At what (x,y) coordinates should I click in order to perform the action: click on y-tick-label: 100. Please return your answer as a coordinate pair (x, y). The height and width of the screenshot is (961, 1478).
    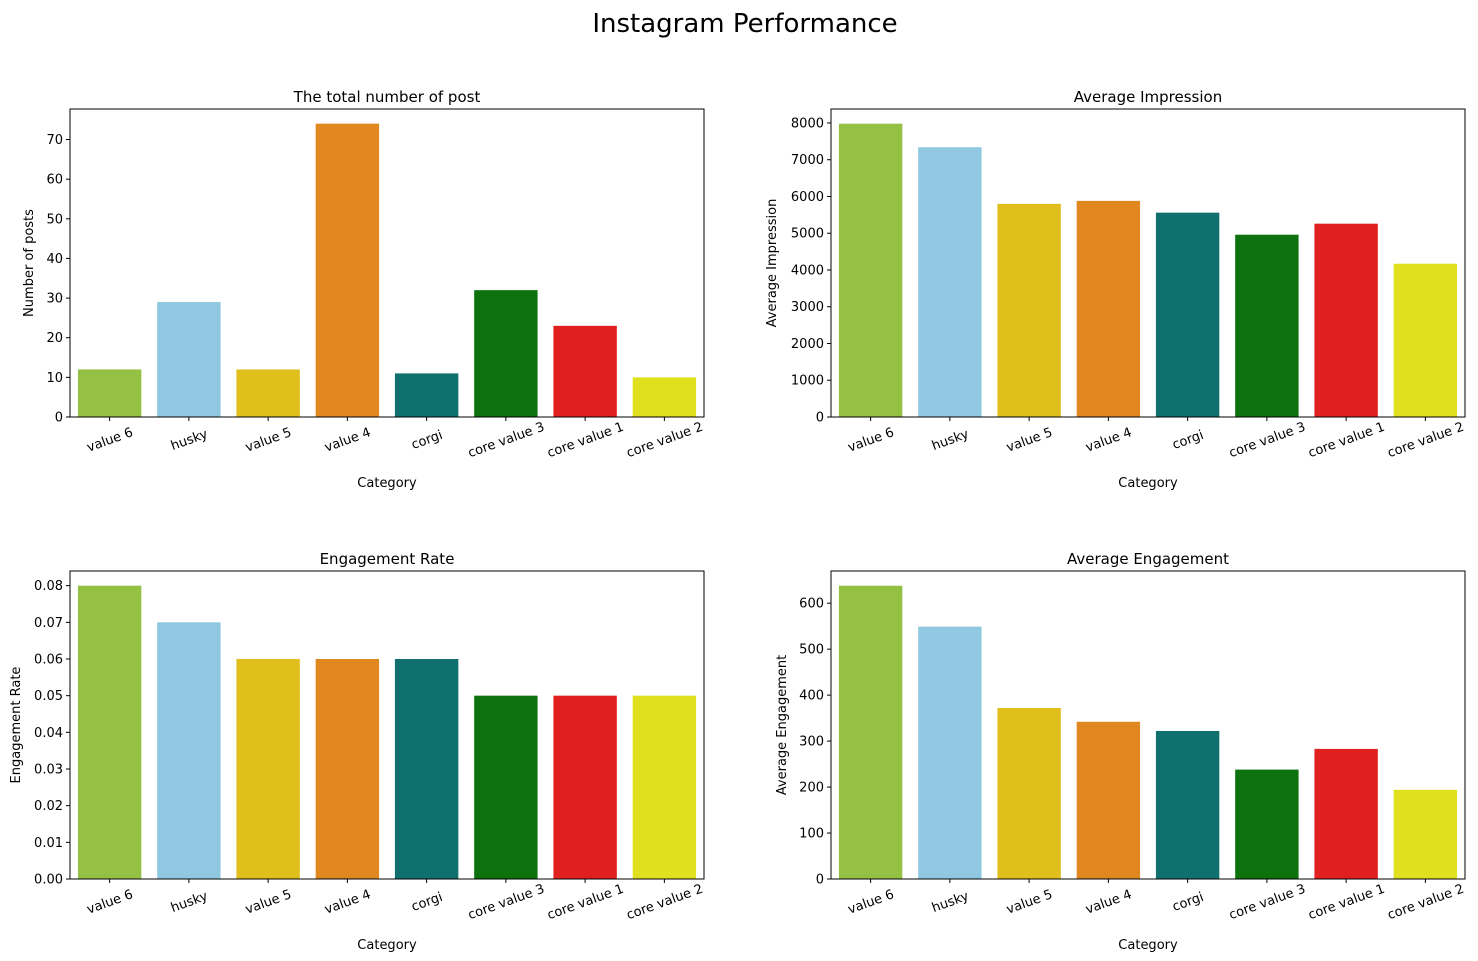
    Looking at the image, I should click on (811, 834).